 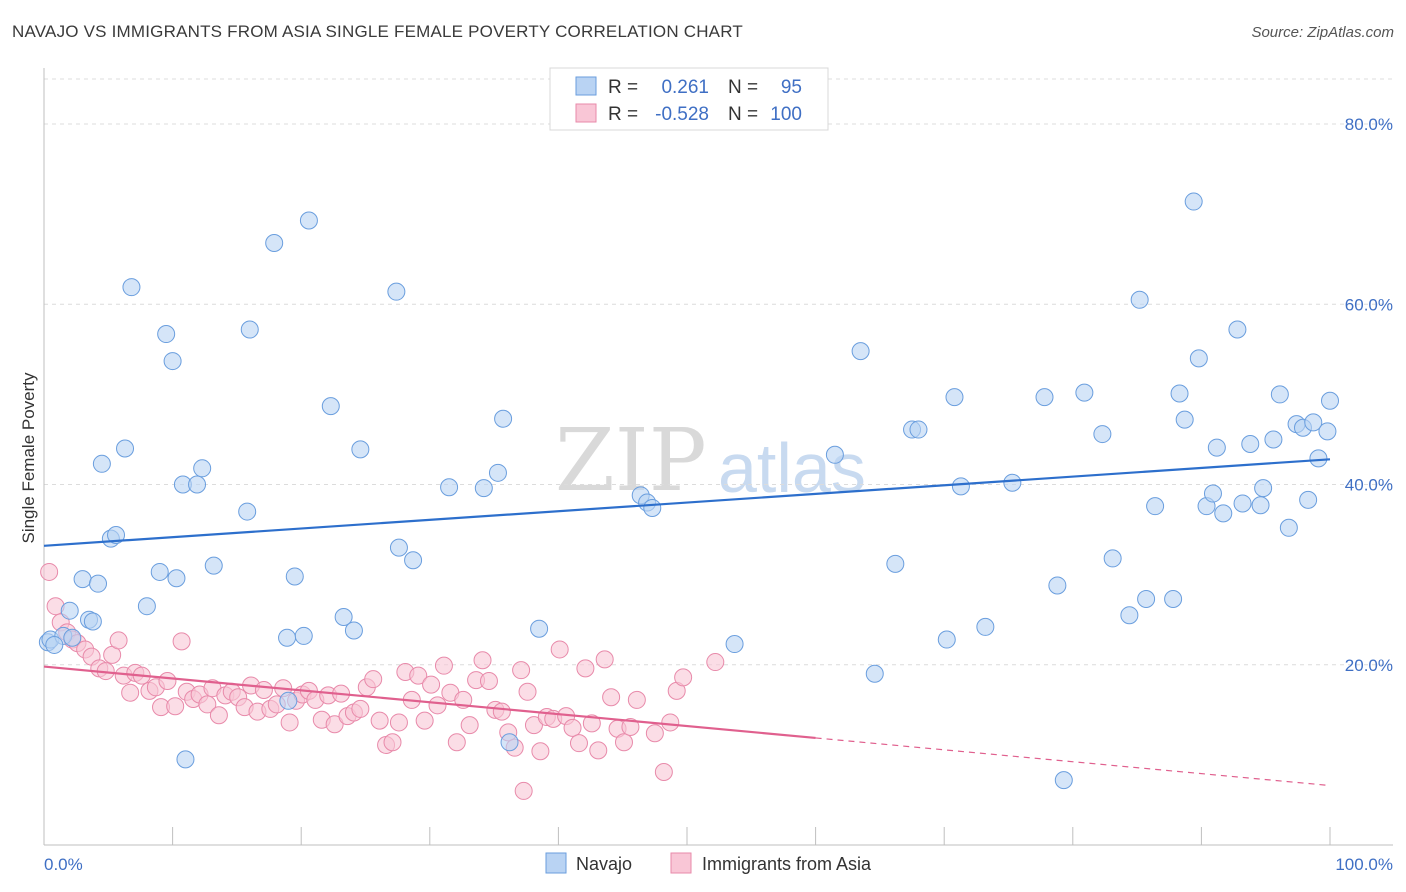 What do you see at coordinates (1369, 304) in the screenshot?
I see `y-tick-label: 60.0%` at bounding box center [1369, 304].